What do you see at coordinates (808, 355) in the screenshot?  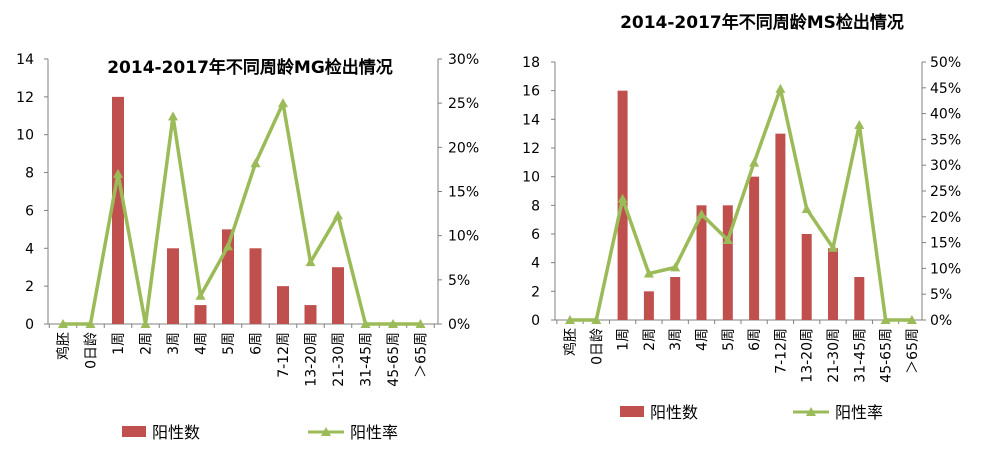 I see `x-tick-label: 13-20周` at bounding box center [808, 355].